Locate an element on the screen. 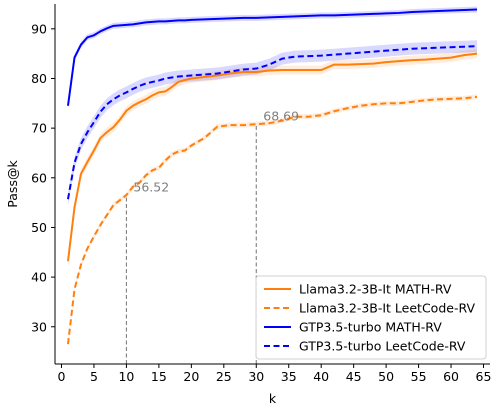  y-tick-label-60: 60 is located at coordinates (39, 177).